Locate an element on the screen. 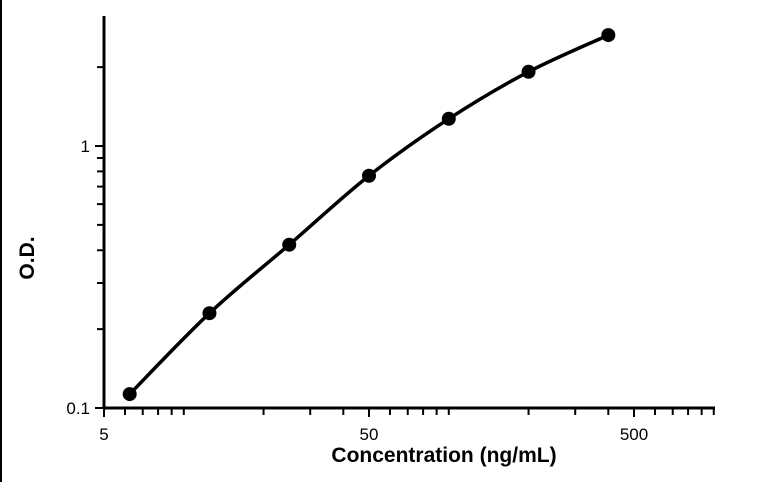 This screenshot has height=482, width=768. left-frame-line is located at coordinates (1, 241).